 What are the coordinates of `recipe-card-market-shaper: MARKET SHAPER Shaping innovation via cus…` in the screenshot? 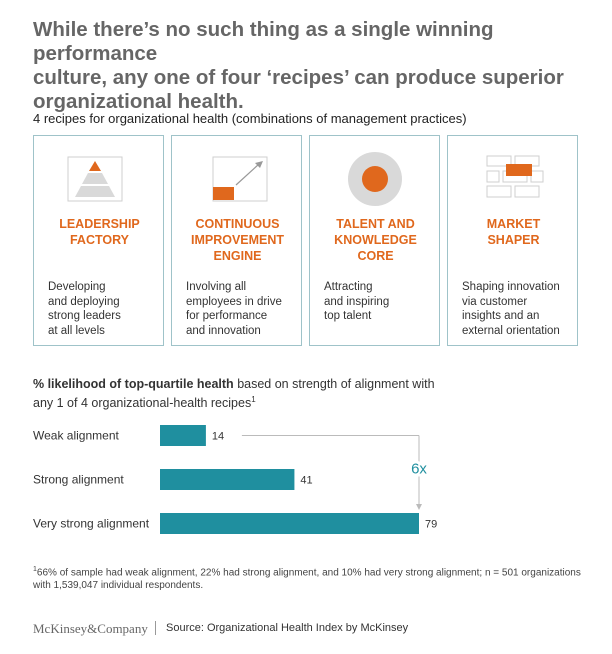 It's located at (512, 240).